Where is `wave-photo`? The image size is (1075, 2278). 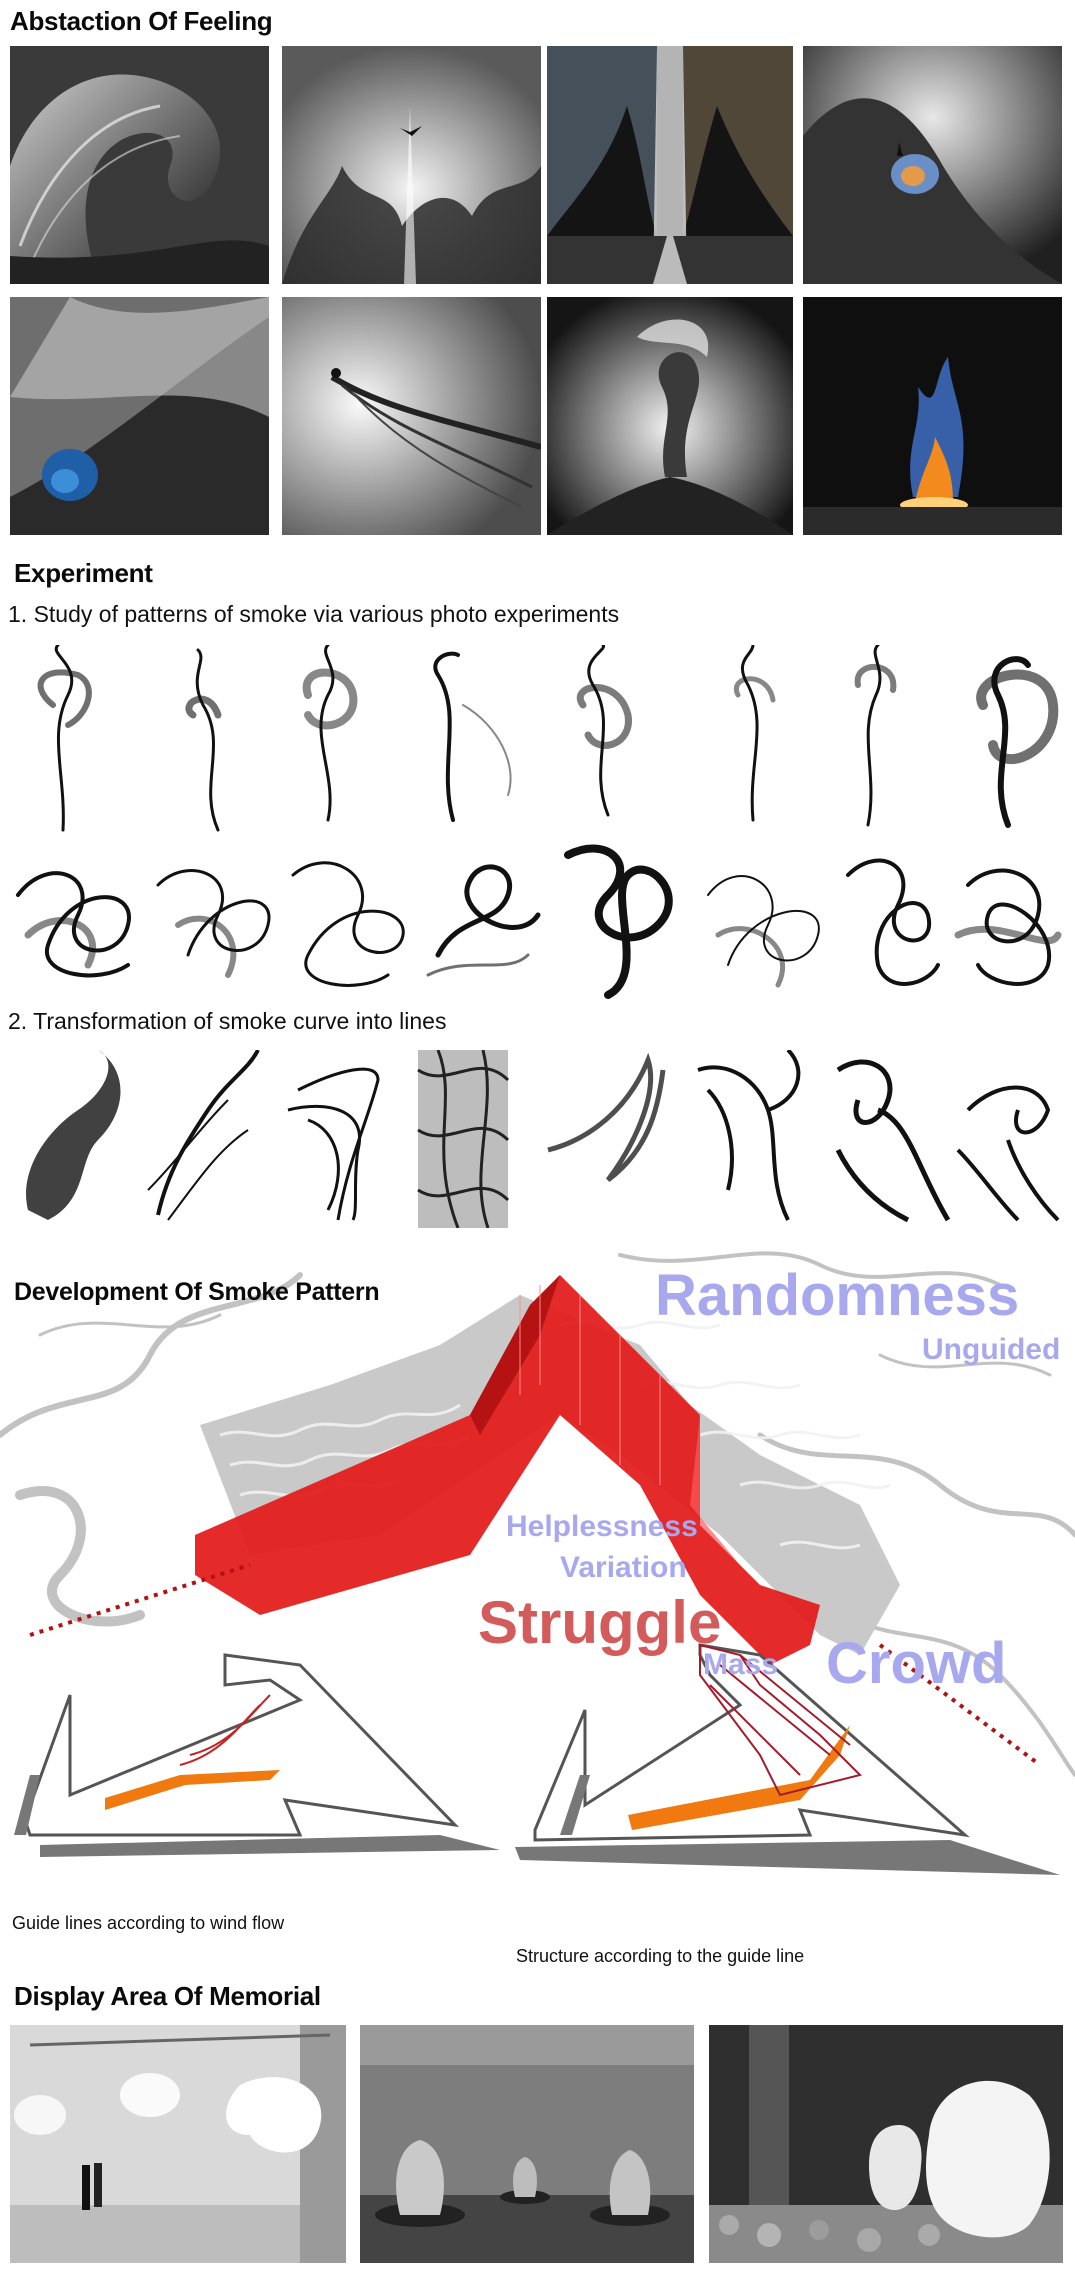
wave-photo is located at coordinates (139, 165).